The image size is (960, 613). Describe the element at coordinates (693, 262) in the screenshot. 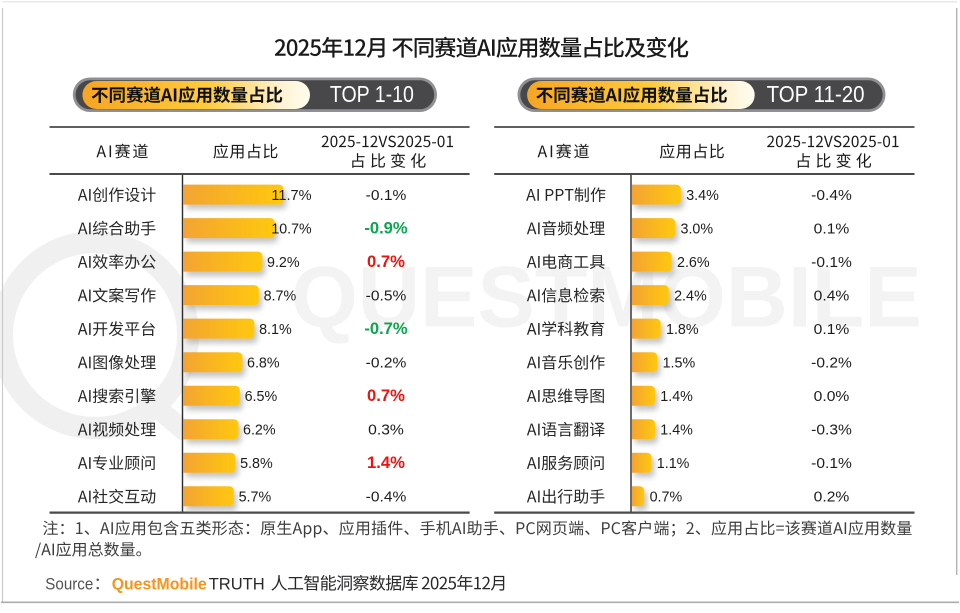

I see `svg-text: 2.6%` at that location.